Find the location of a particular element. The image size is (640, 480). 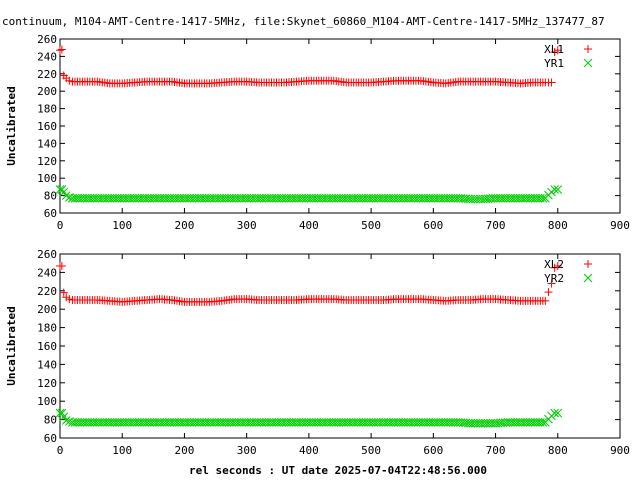

series-YR1 is located at coordinates (309, 194).